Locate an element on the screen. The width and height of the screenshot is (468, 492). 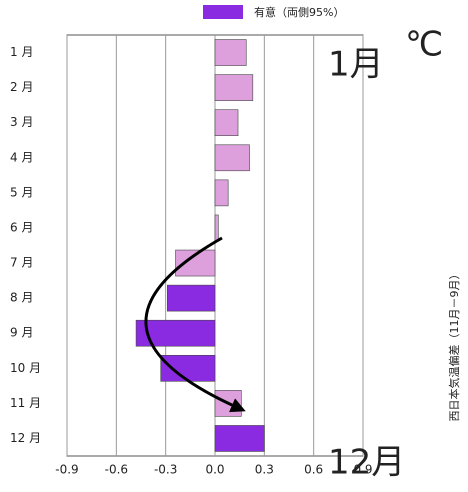
legend-swatch is located at coordinates (223, 12).